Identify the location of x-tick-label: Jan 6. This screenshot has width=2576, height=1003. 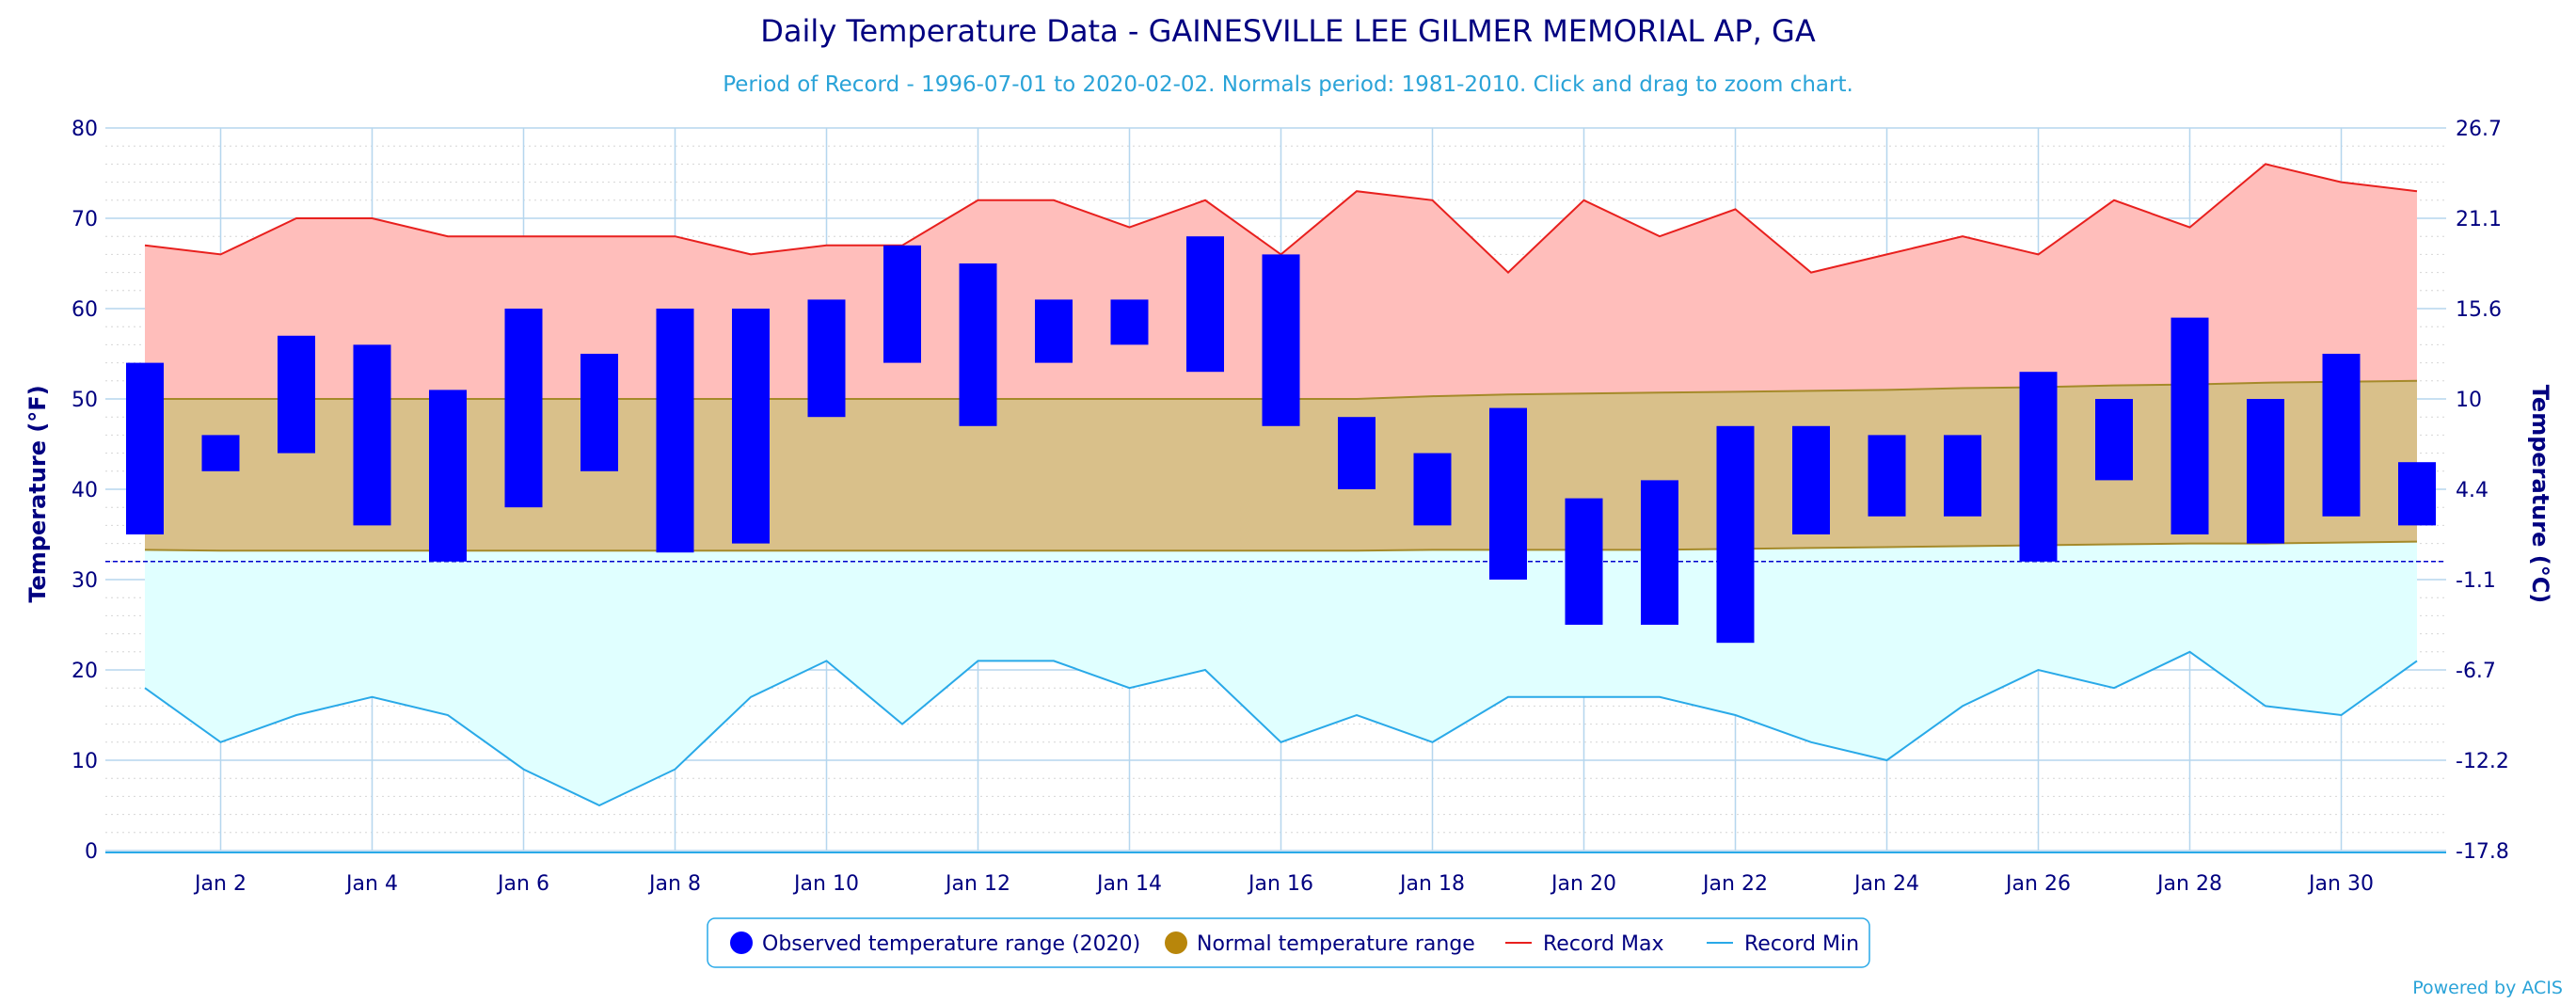
(522, 884).